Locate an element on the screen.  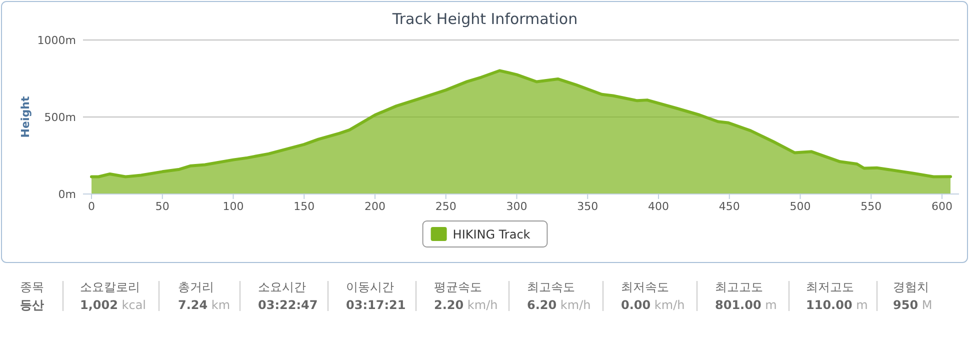
x-tick-label: 250 is located at coordinates (445, 206).